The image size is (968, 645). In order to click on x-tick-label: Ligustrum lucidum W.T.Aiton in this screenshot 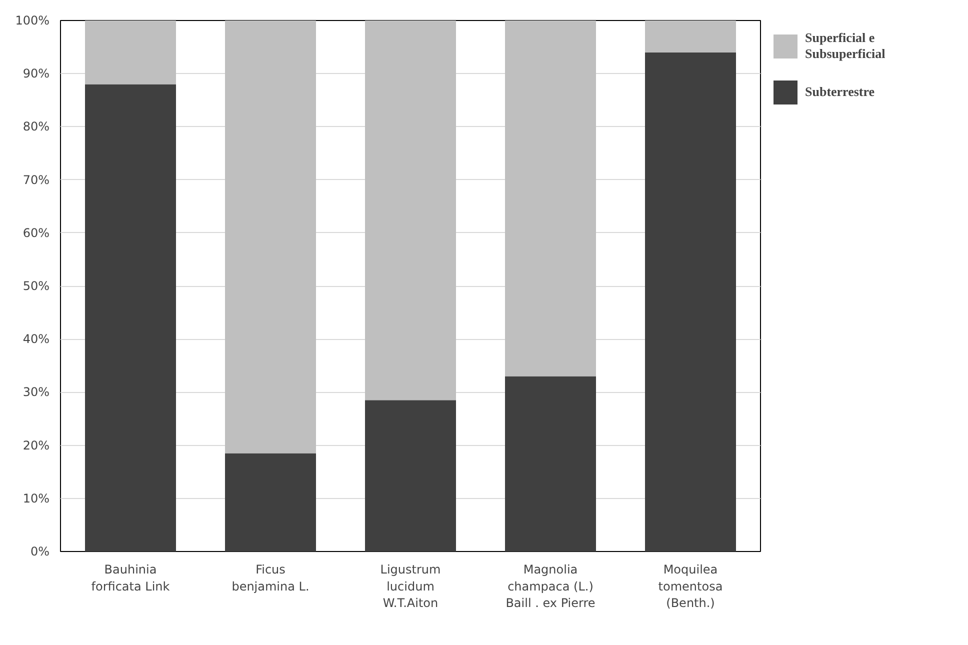, I will do `click(410, 586)`.